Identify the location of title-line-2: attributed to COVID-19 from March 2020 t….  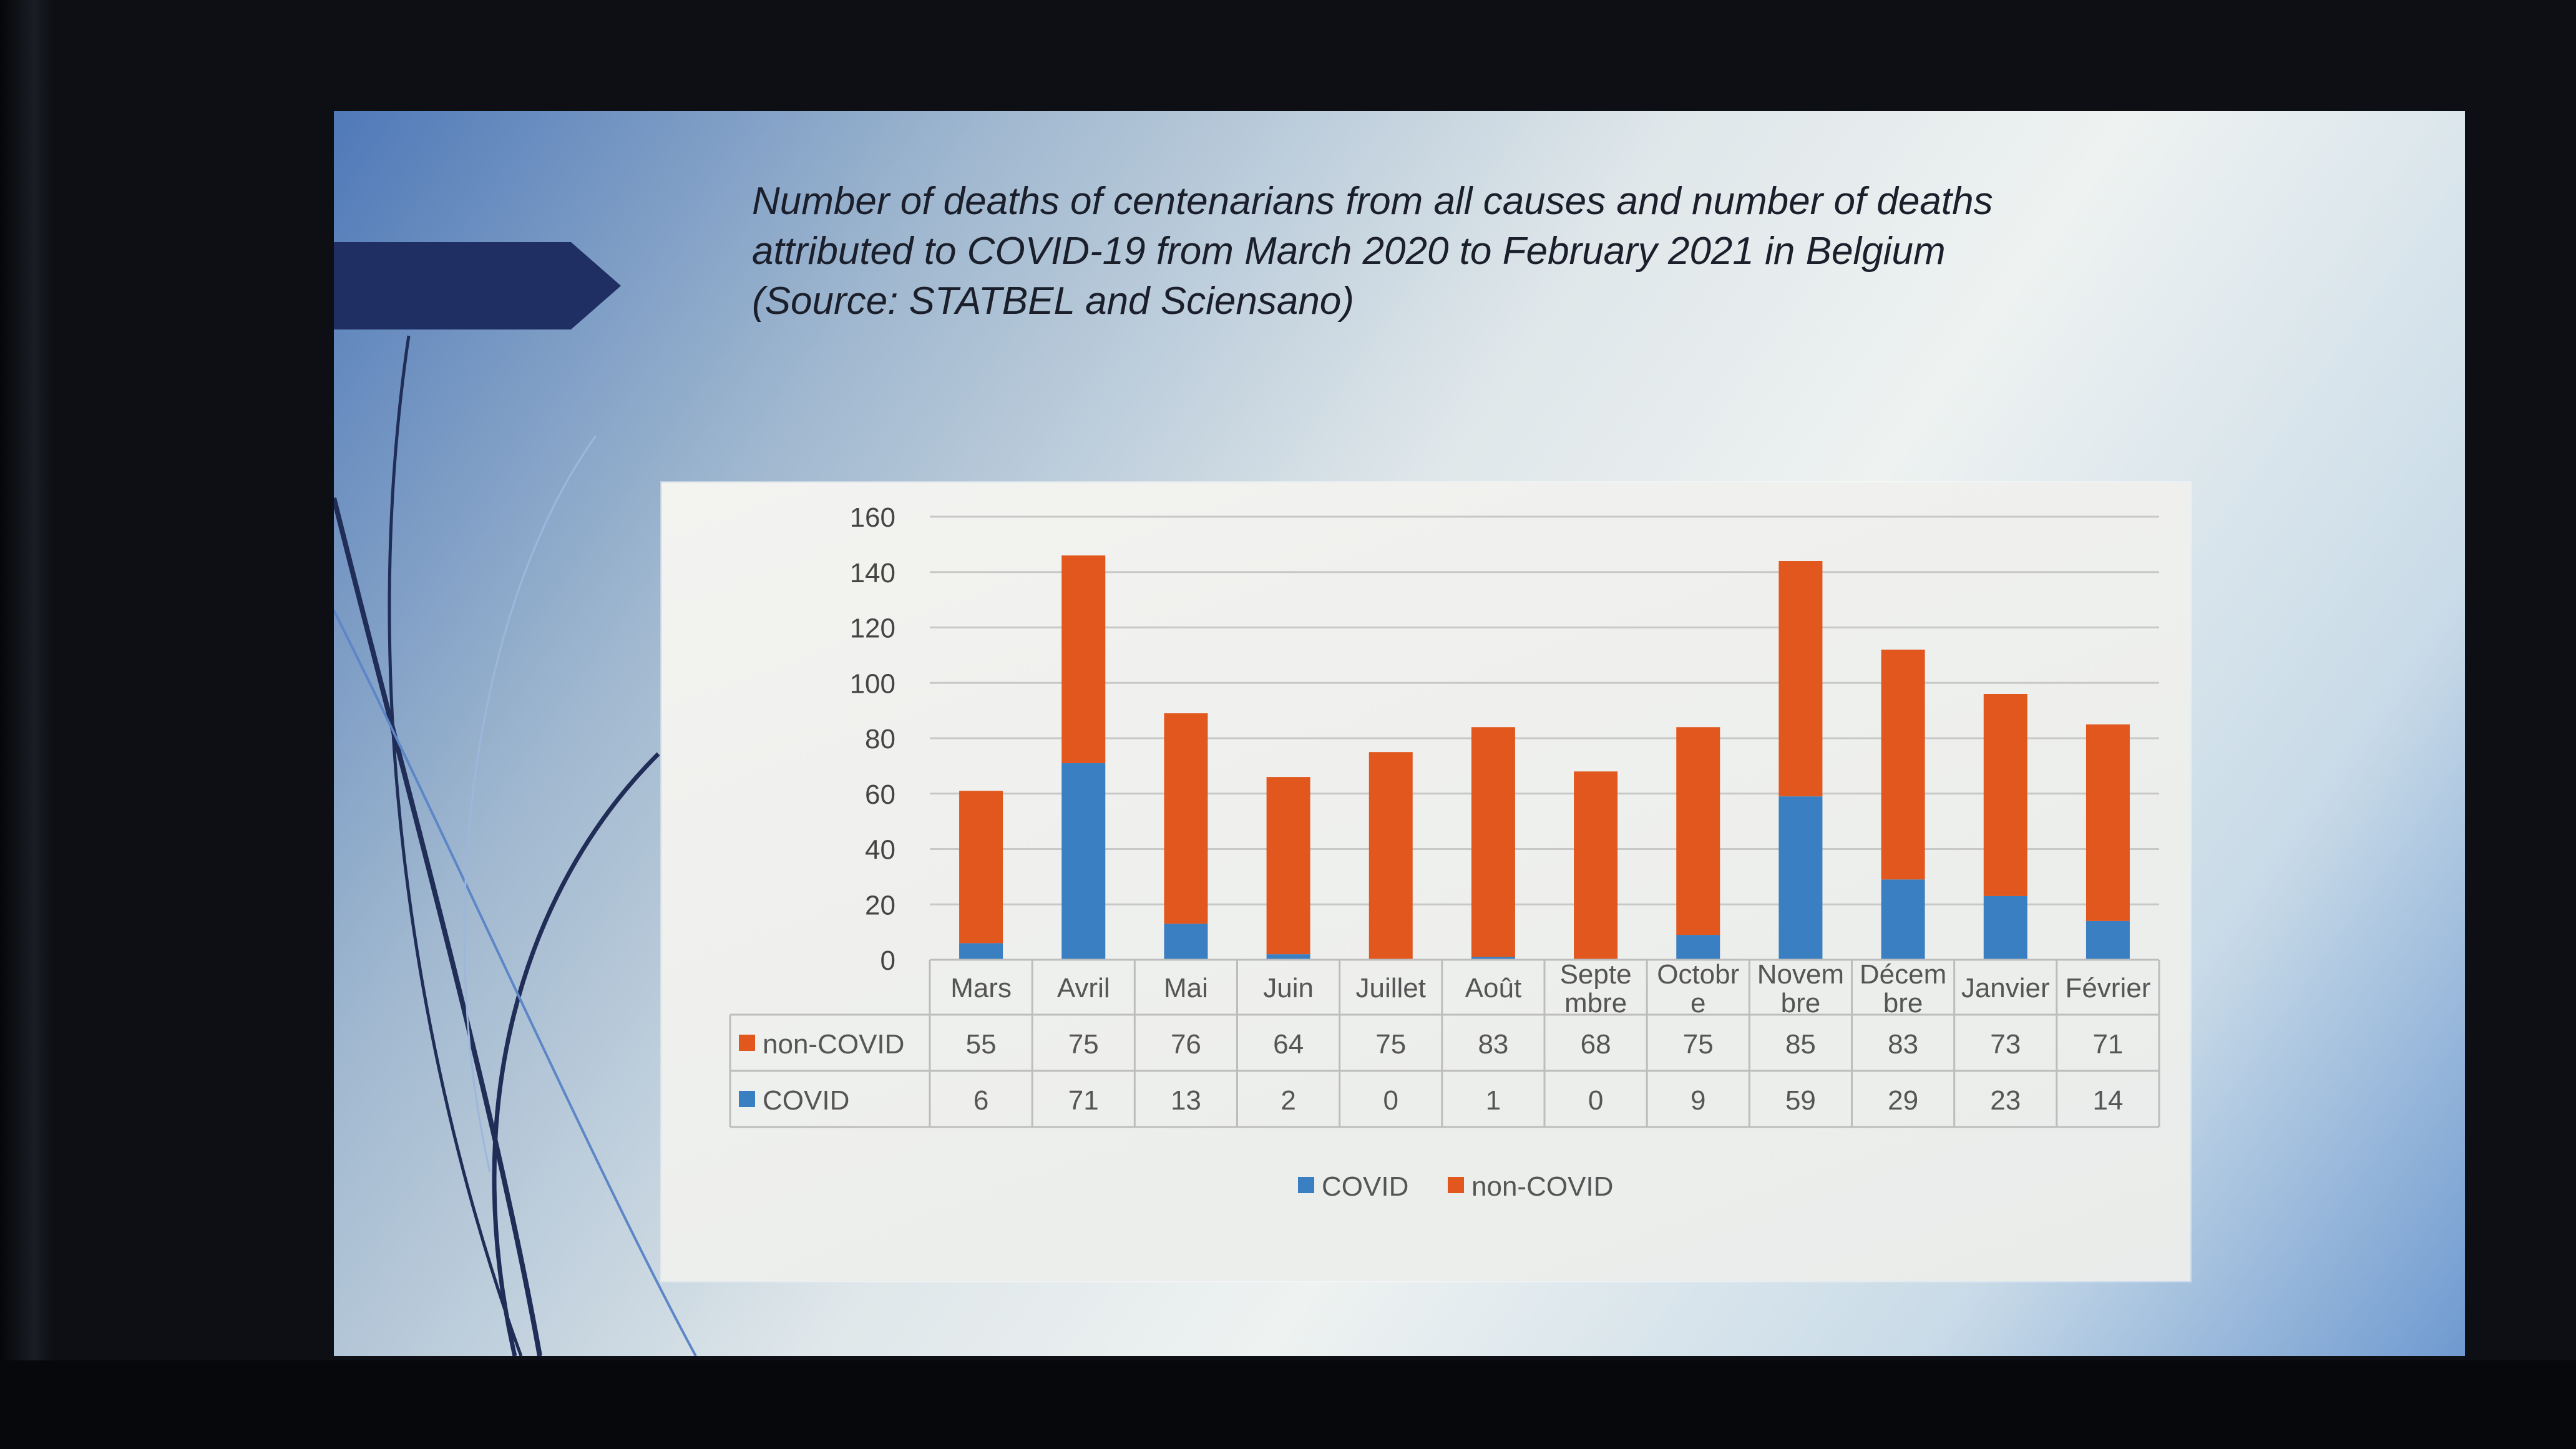
(1349, 251).